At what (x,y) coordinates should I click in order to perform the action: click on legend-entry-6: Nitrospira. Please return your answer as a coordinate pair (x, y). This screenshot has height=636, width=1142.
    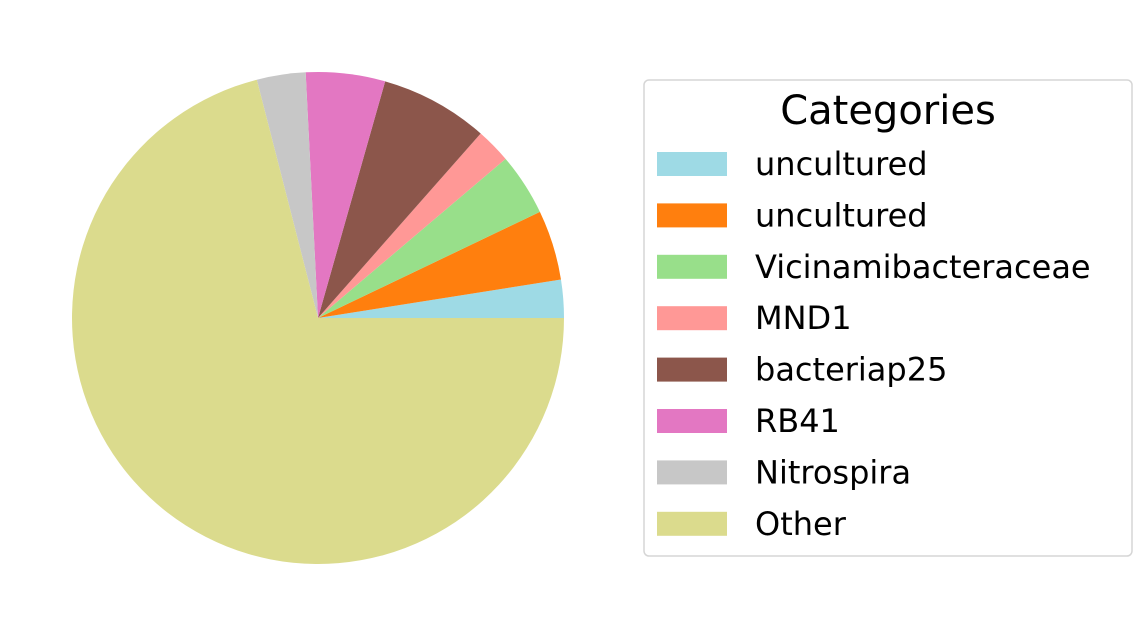
    Looking at the image, I should click on (784, 472).